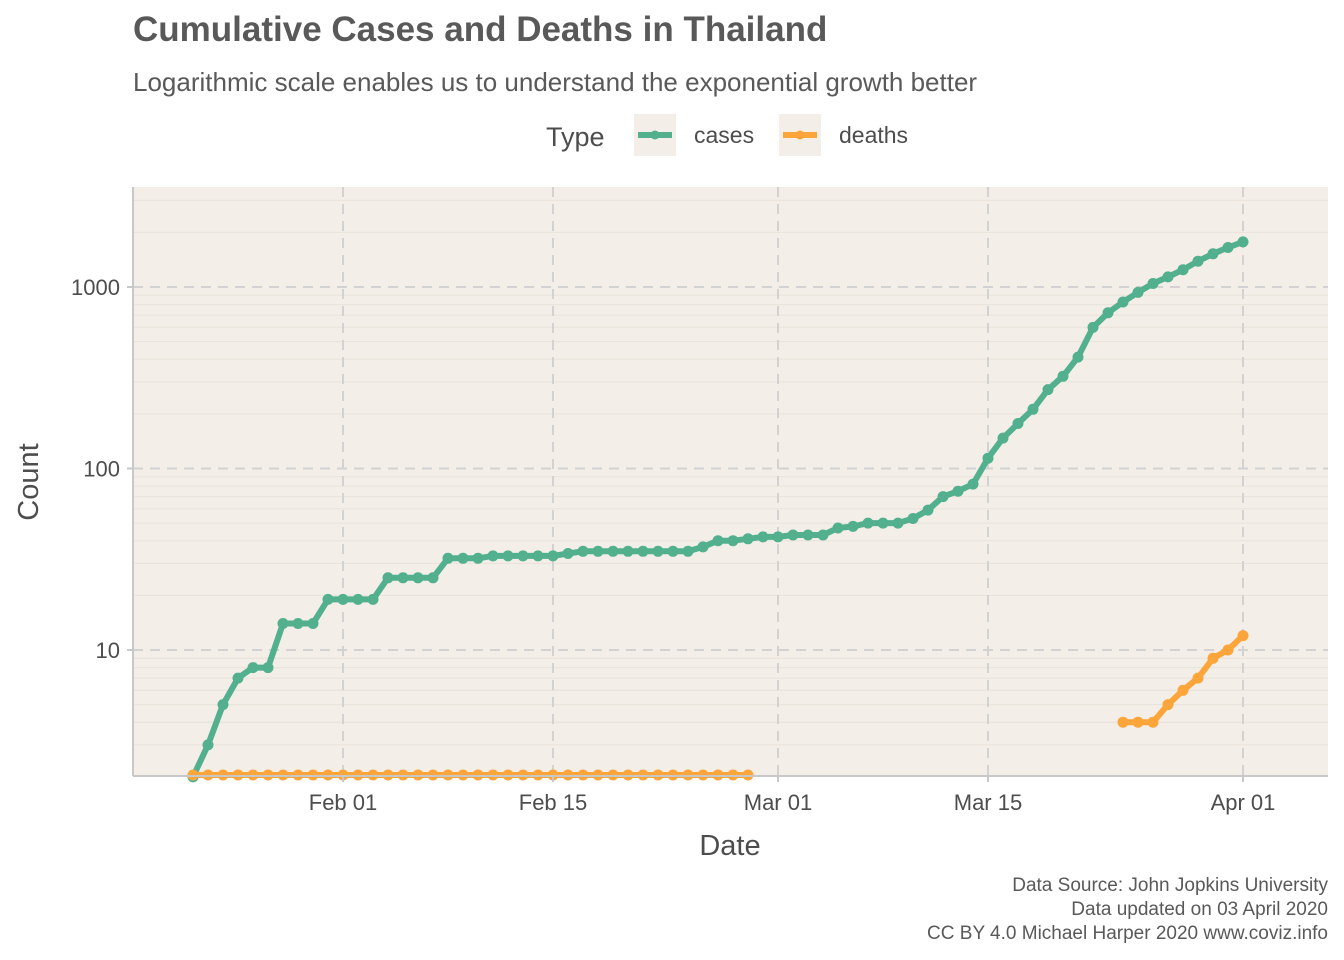 Image resolution: width=1344 pixels, height=960 pixels. What do you see at coordinates (1243, 802) in the screenshot?
I see `x-tick-label: Apr 01` at bounding box center [1243, 802].